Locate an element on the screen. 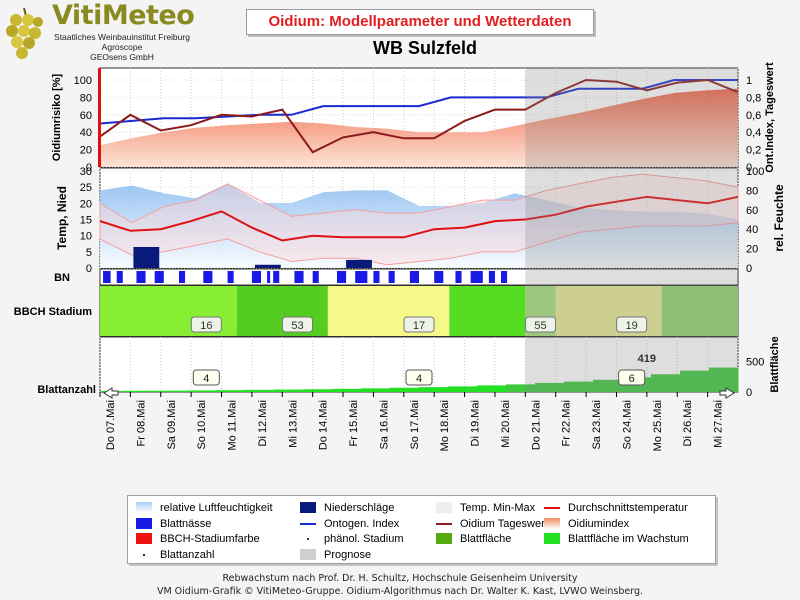 The width and height of the screenshot is (800, 600). bbch-axis-label: BBCH Stadium is located at coordinates (53, 312).